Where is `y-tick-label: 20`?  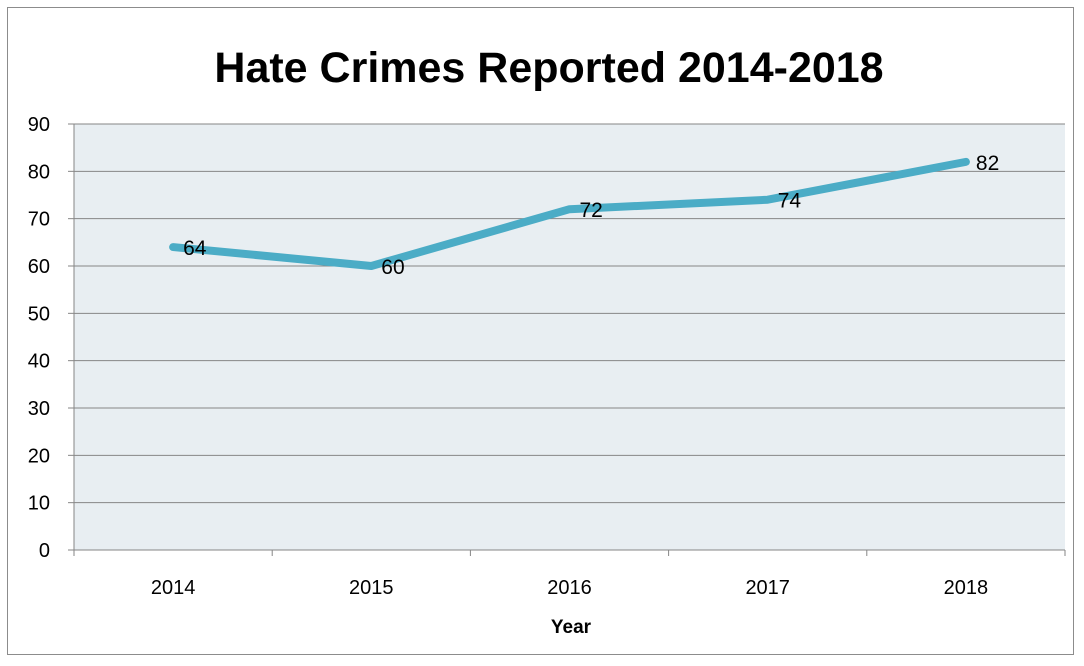 y-tick-label: 20 is located at coordinates (39, 456).